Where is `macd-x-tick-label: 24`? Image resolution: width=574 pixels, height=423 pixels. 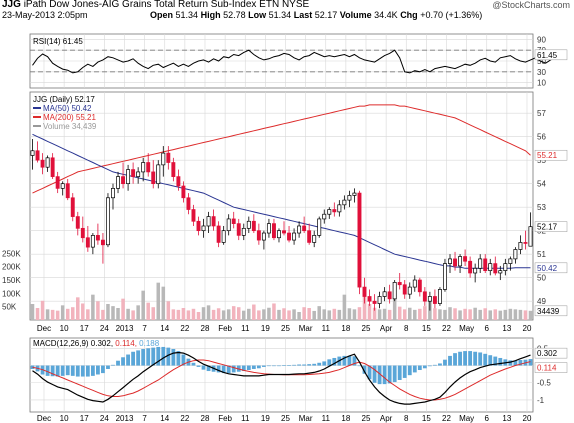
macd-x-tick-label: 24 is located at coordinates (104, 418).